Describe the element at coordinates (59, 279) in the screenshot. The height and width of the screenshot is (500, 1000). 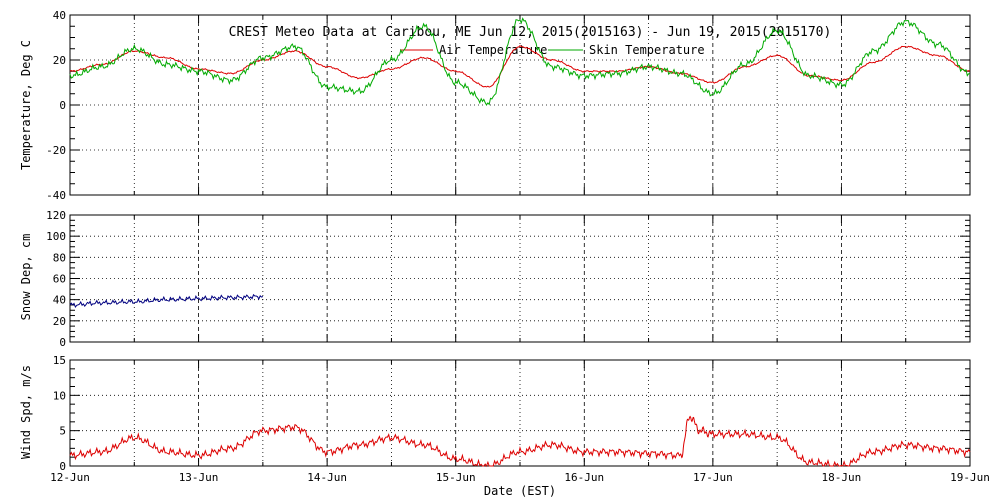
I see `snow-depth-ytick-label: 60` at that location.